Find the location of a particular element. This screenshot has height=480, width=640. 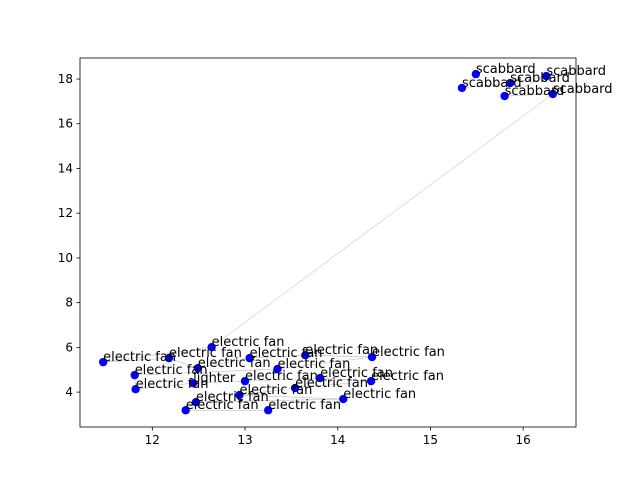

y-tick-label: 10 is located at coordinates (65, 258).